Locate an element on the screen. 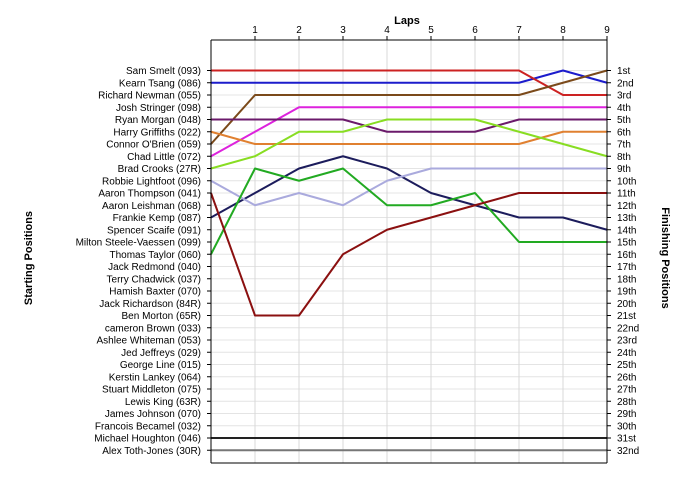 This screenshot has height=480, width=700. starting-label: Ashlee Whiteman (053) is located at coordinates (149, 341).